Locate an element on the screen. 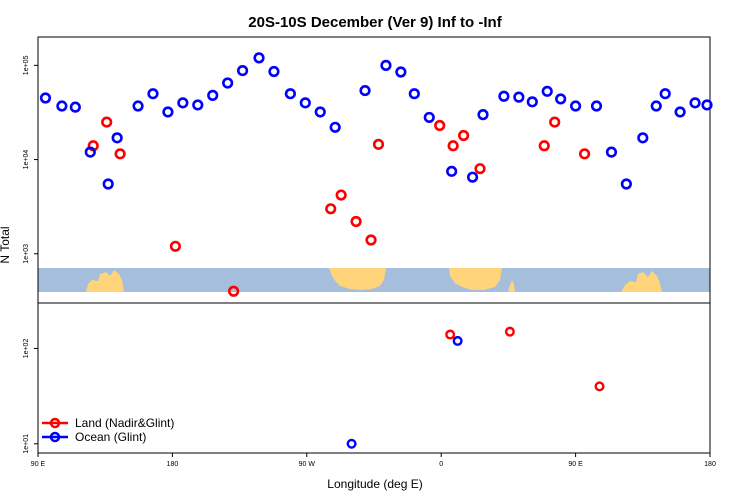 This screenshot has width=750, height=500. y-axis-label: N Total is located at coordinates (6, 244).